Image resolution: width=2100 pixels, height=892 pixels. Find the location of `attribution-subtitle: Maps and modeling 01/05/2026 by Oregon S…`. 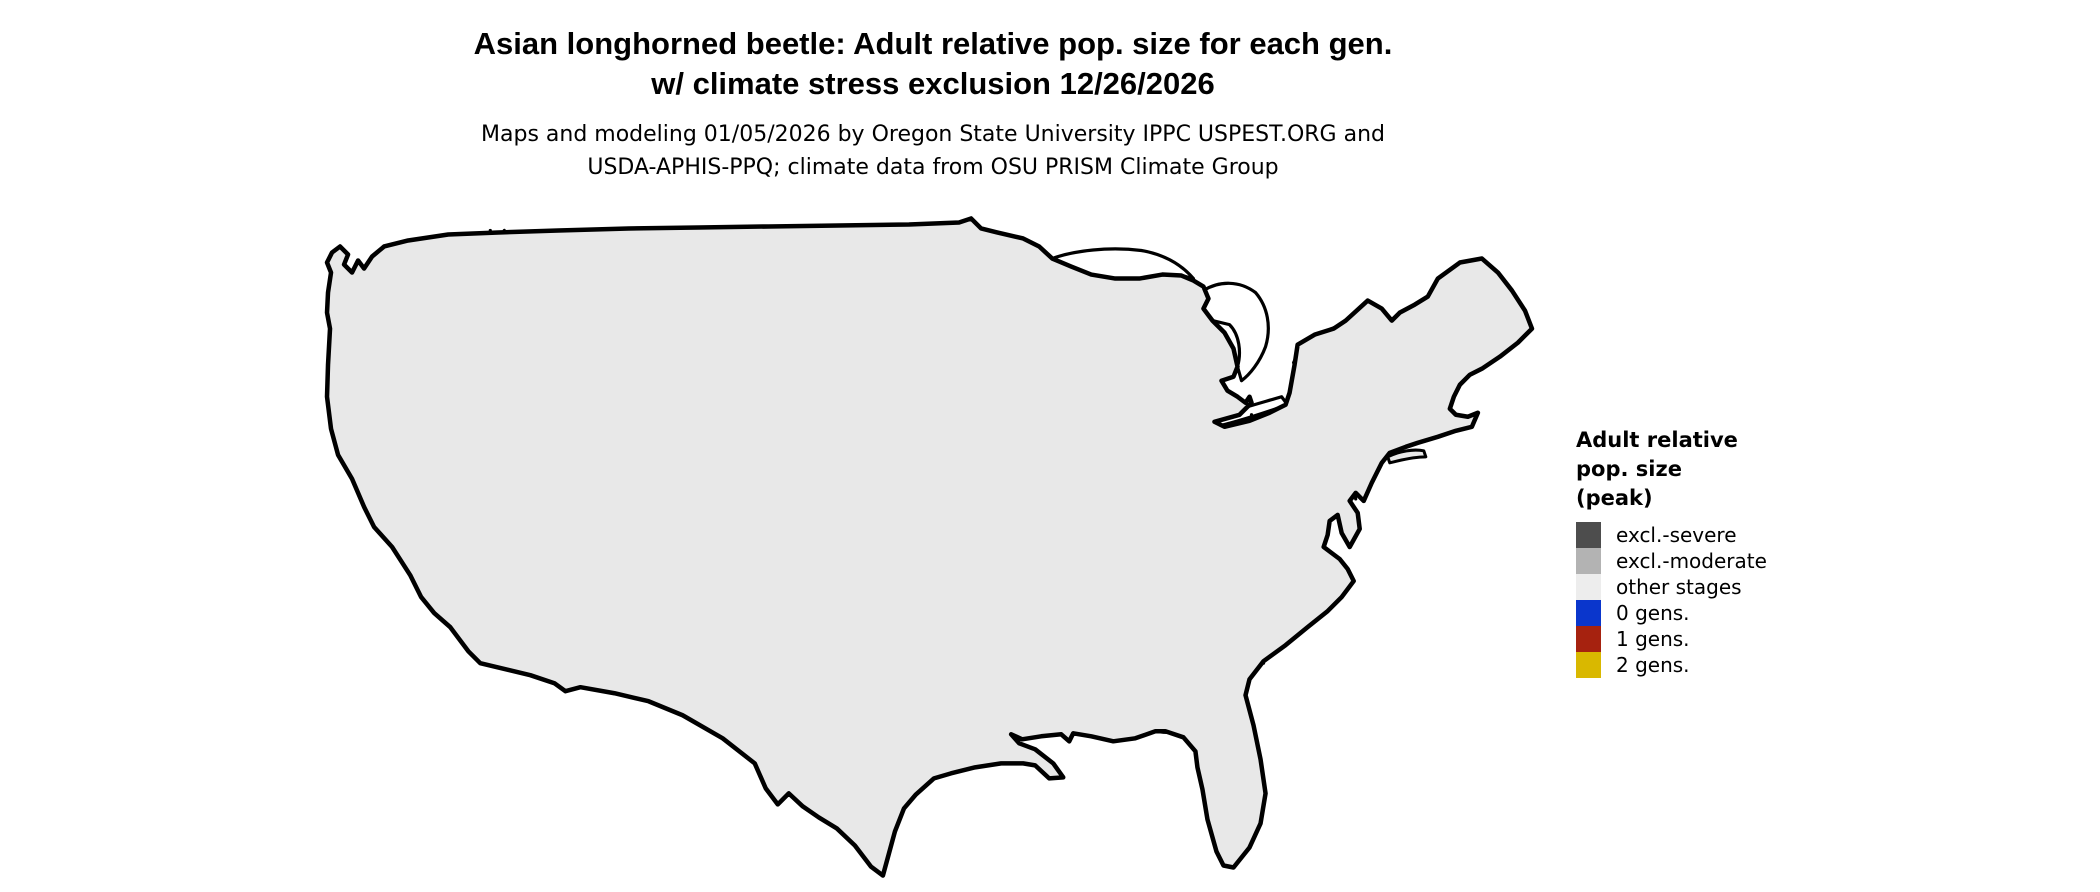

attribution-subtitle: Maps and modeling 01/05/2026 by Oregon S… is located at coordinates (933, 151).